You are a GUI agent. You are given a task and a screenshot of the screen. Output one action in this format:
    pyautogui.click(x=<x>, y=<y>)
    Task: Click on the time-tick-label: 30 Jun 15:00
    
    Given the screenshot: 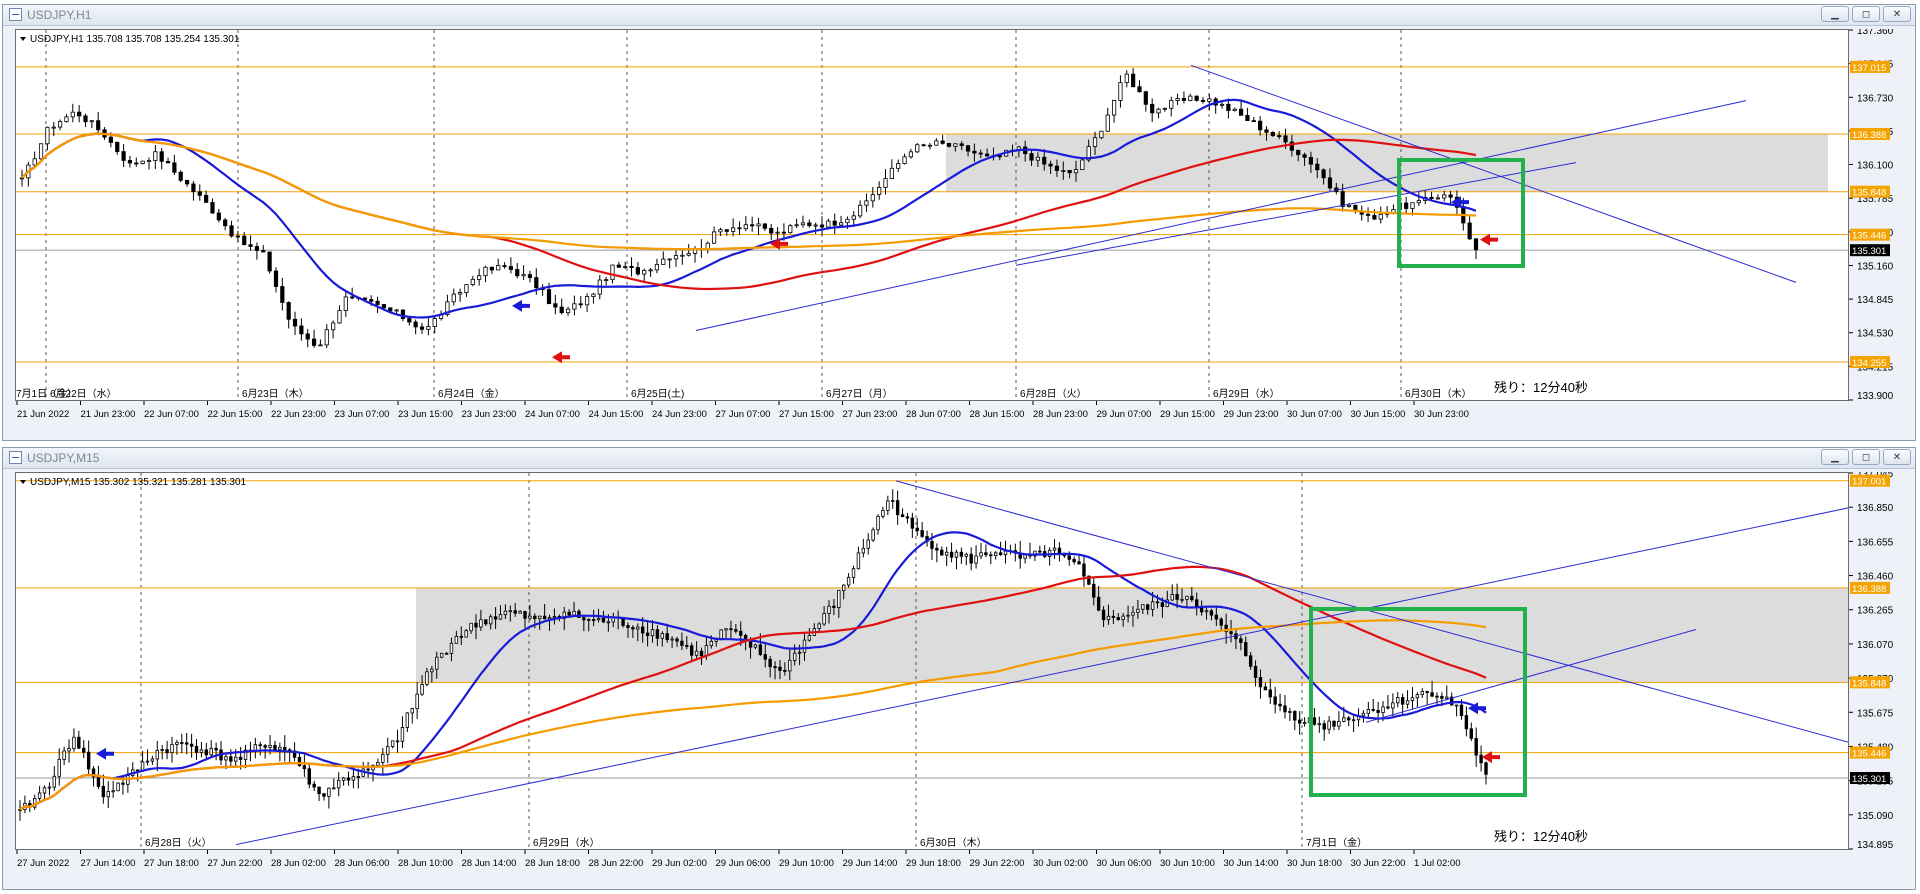 What is the action you would take?
    pyautogui.click(x=1378, y=414)
    